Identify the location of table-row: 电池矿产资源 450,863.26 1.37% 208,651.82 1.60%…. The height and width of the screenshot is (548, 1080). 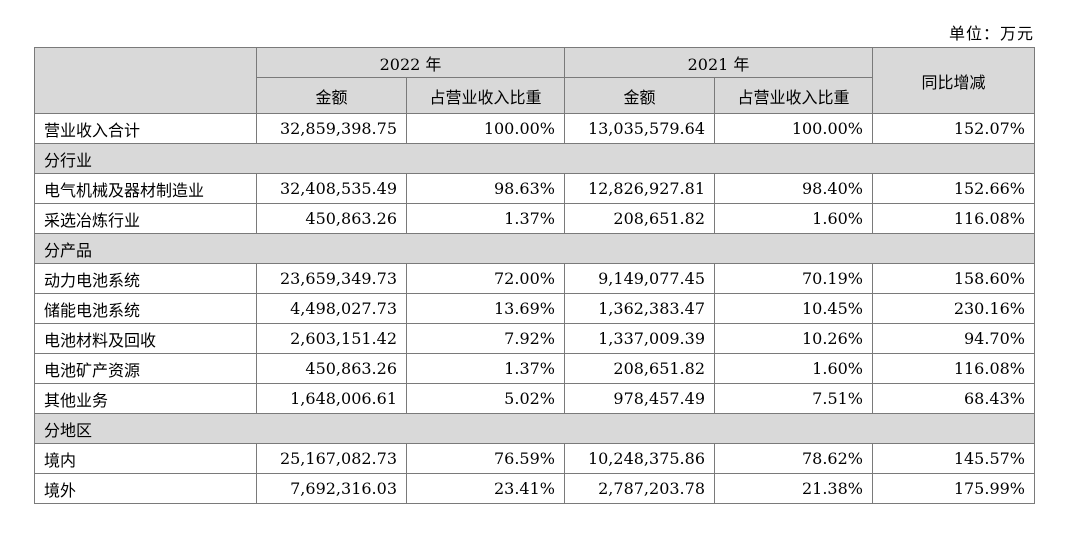
(534, 368).